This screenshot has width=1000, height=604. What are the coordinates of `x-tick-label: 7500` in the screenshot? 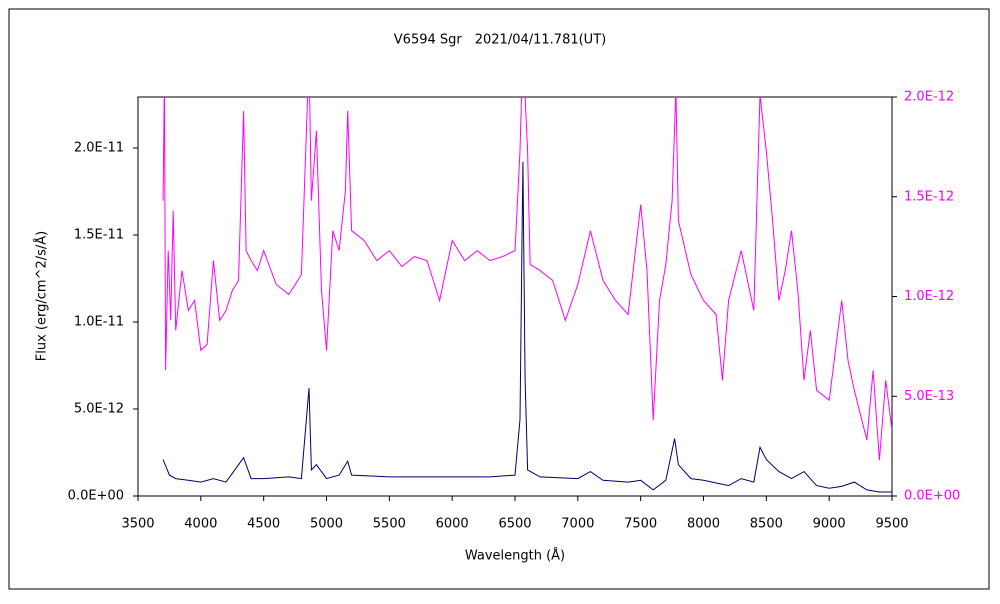 It's located at (640, 524).